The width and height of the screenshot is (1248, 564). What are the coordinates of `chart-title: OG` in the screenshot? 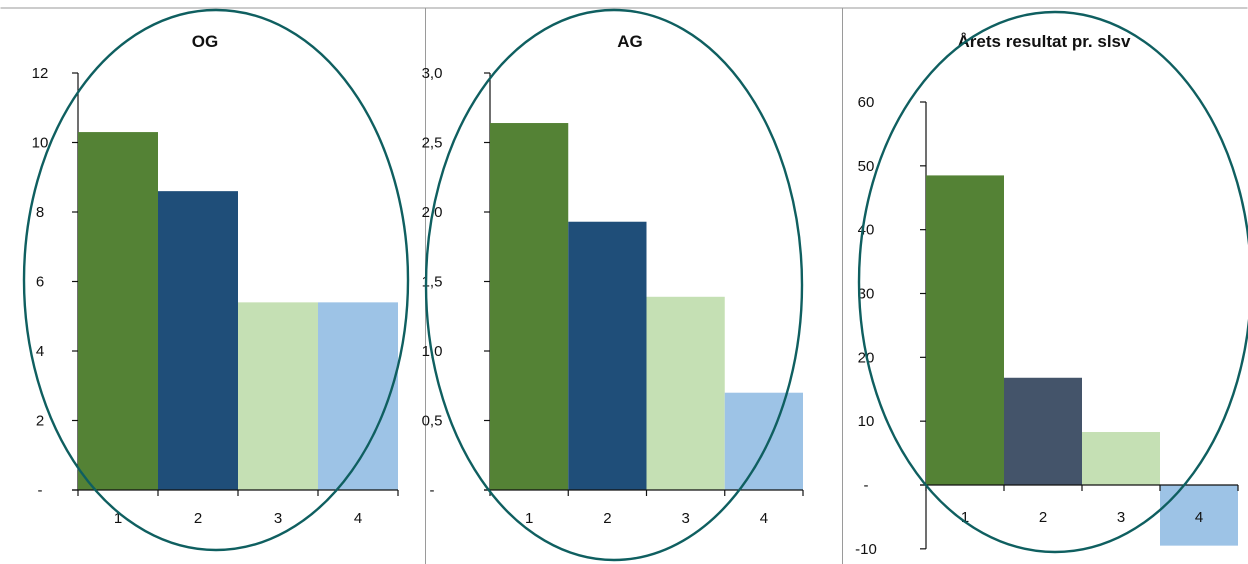 It's located at (205, 41).